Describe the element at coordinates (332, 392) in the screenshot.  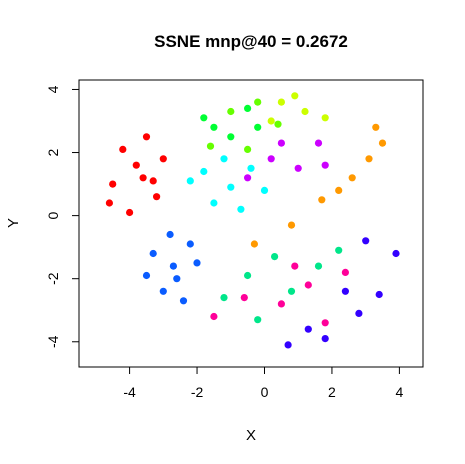
I see `x-tick-label: 2` at that location.